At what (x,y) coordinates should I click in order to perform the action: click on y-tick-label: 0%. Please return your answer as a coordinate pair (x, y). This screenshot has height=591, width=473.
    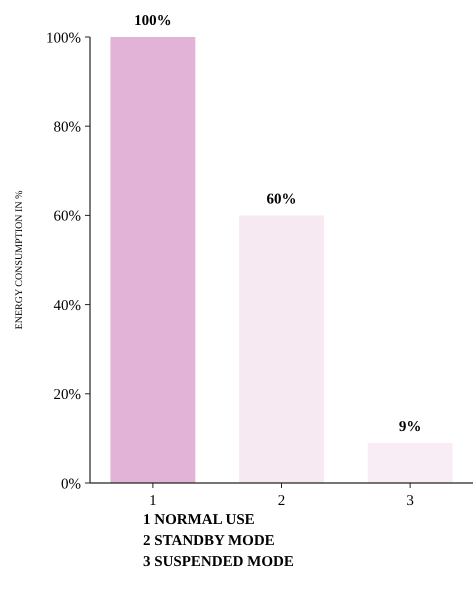
    Looking at the image, I should click on (71, 484).